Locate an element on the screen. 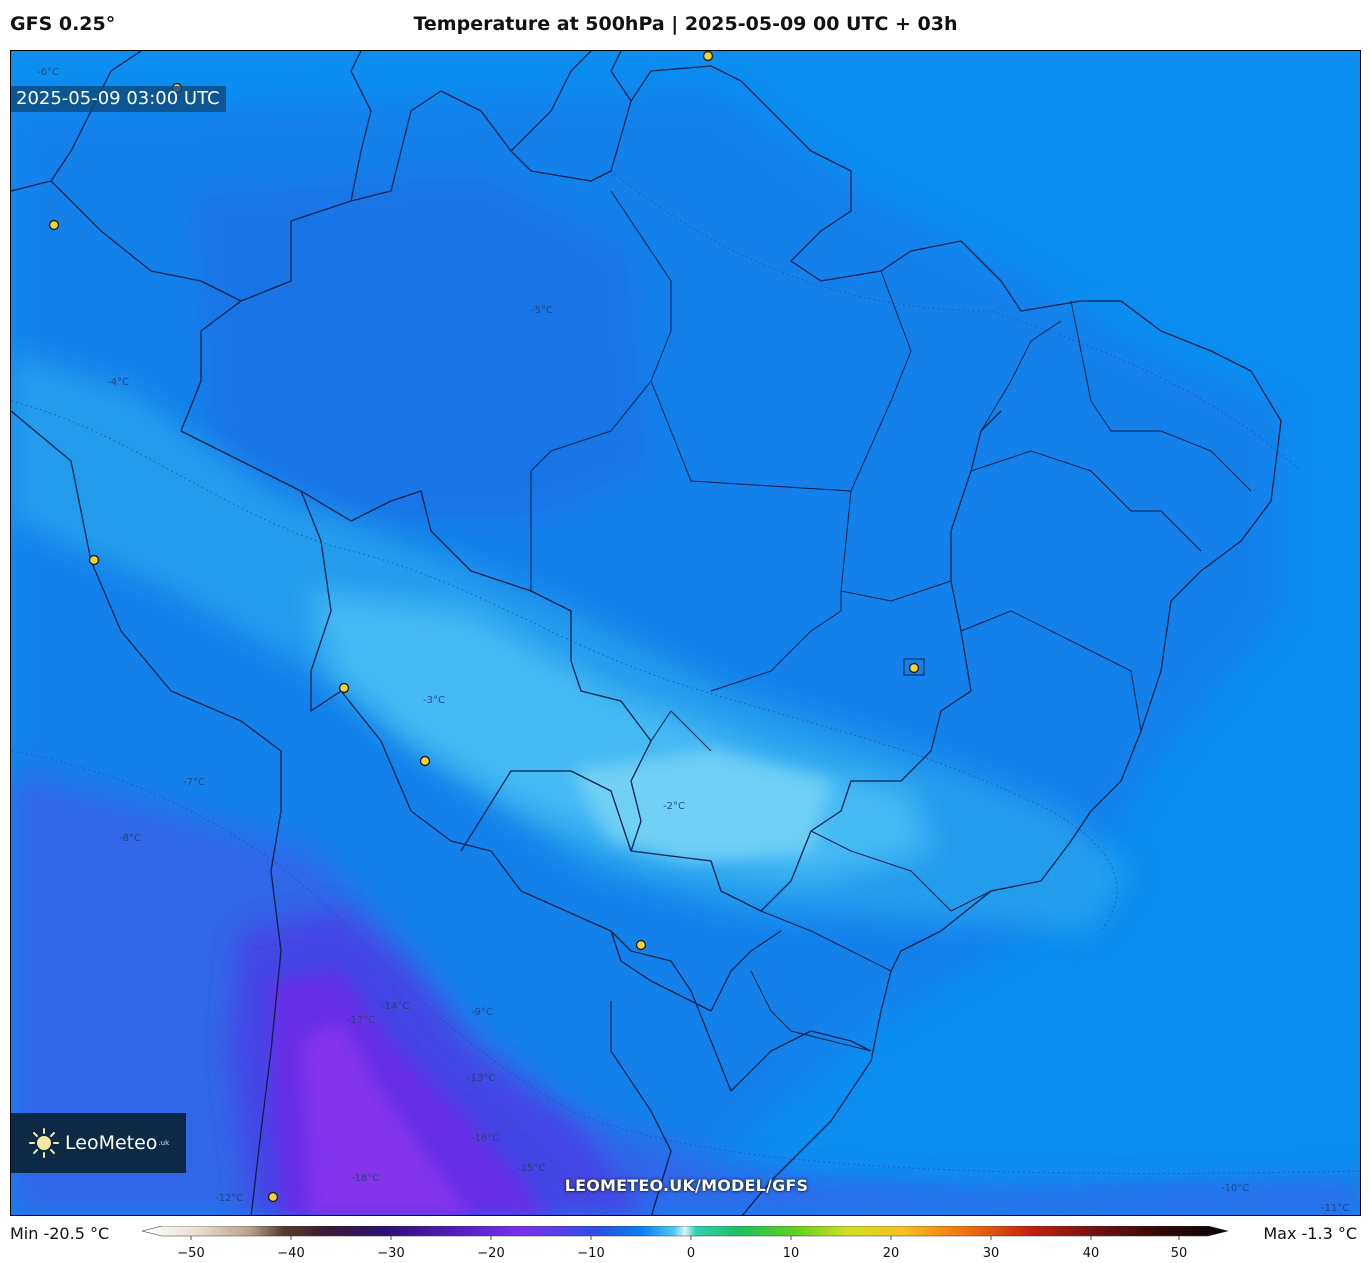  contour-label: -11°C is located at coordinates (1335, 1208).